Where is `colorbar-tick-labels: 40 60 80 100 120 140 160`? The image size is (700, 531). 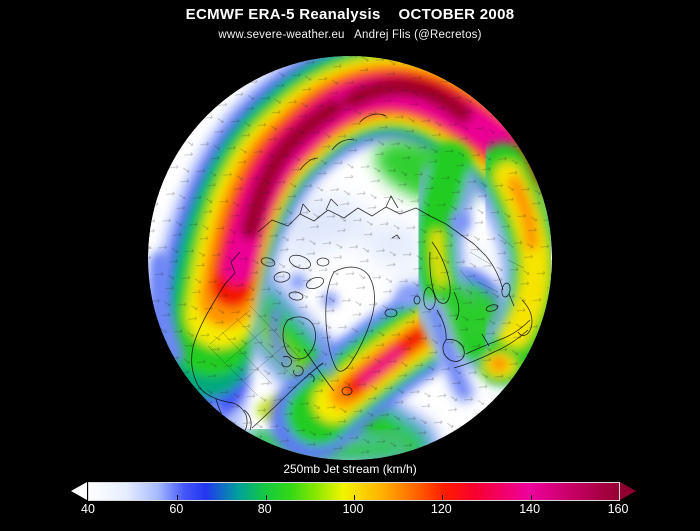 colorbar-tick-labels: 40 60 80 100 120 140 160 is located at coordinates (354, 509).